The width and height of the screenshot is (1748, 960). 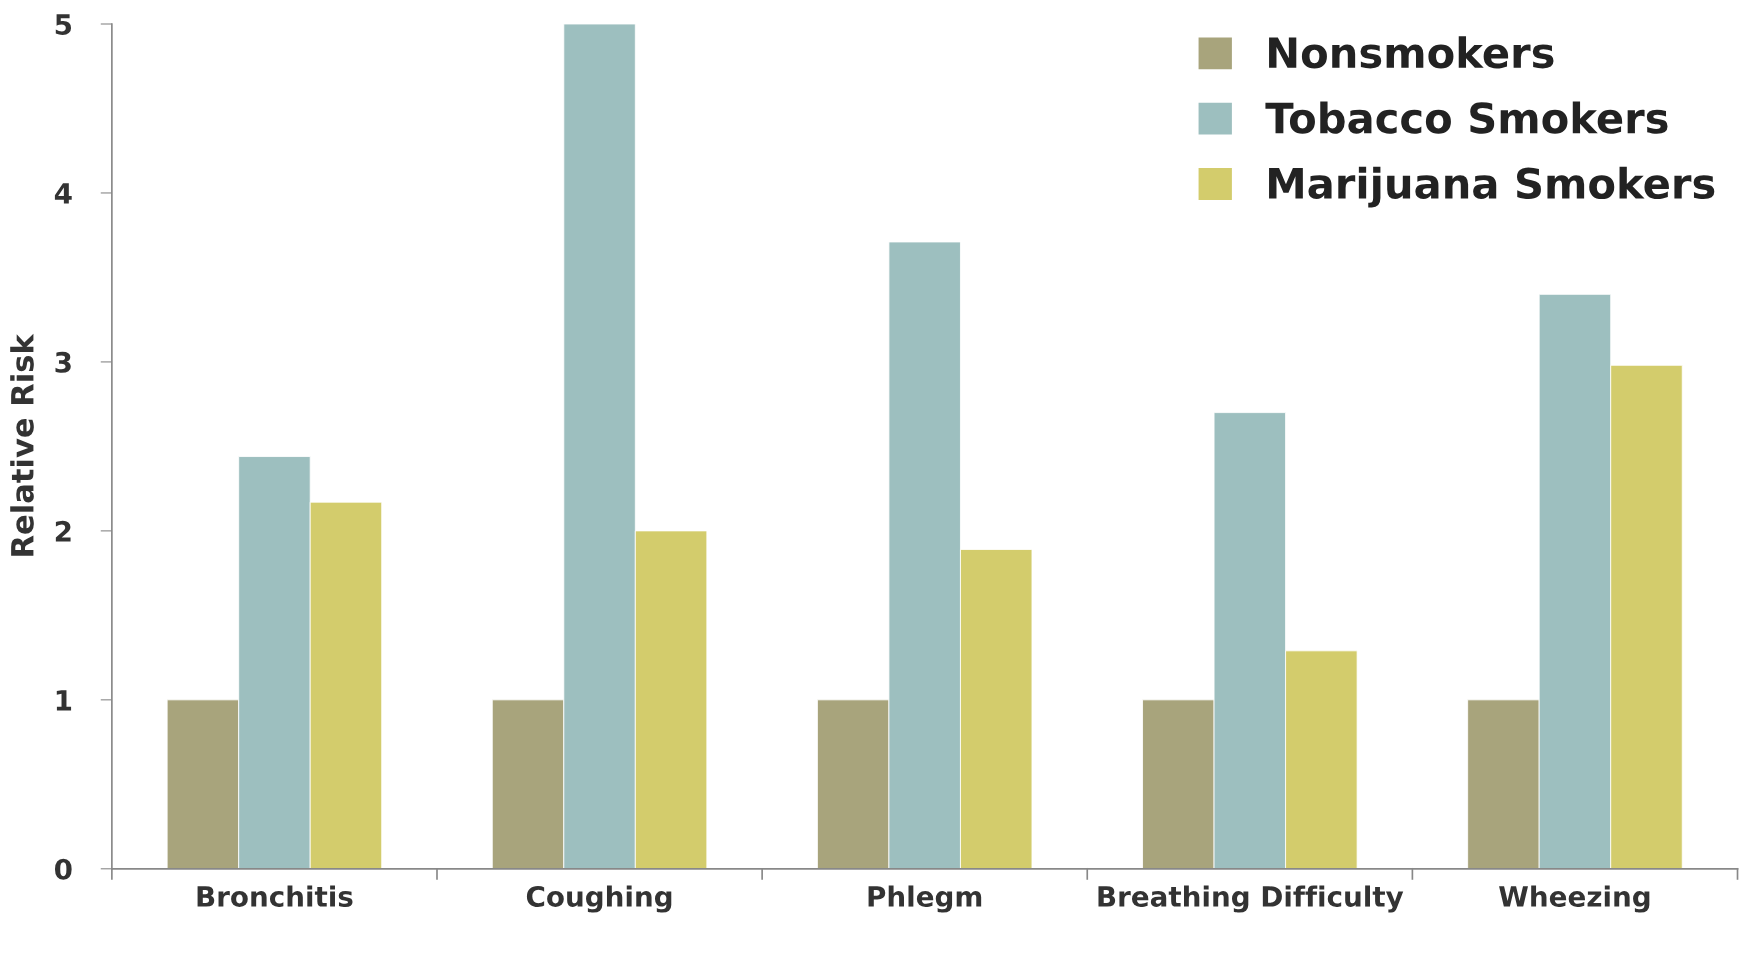 What do you see at coordinates (1411, 52) in the screenshot?
I see `legend-label: Nonsmokers` at bounding box center [1411, 52].